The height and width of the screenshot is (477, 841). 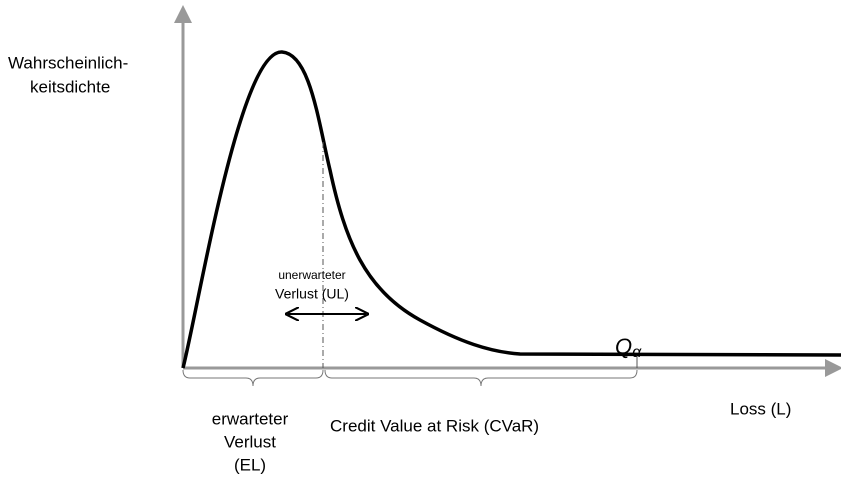 What do you see at coordinates (623, 346) in the screenshot?
I see `quantile-base: Q` at bounding box center [623, 346].